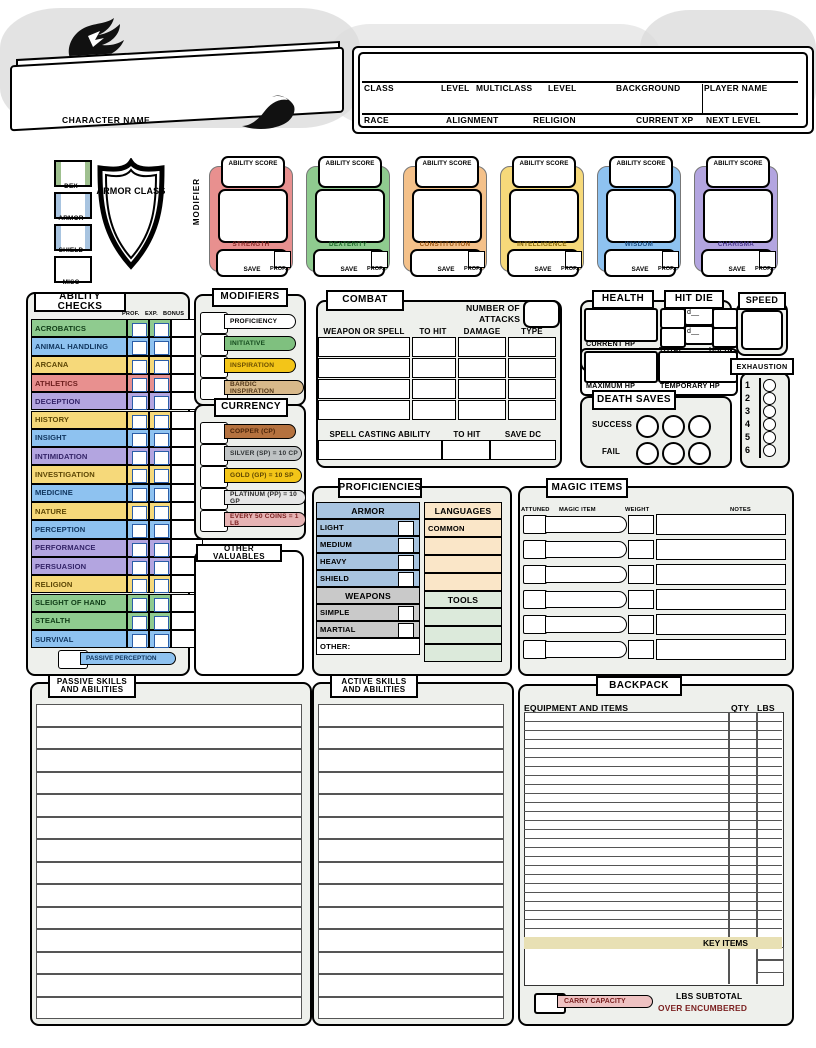  I want to click on skill-prof-cell-perception, so click(138, 529).